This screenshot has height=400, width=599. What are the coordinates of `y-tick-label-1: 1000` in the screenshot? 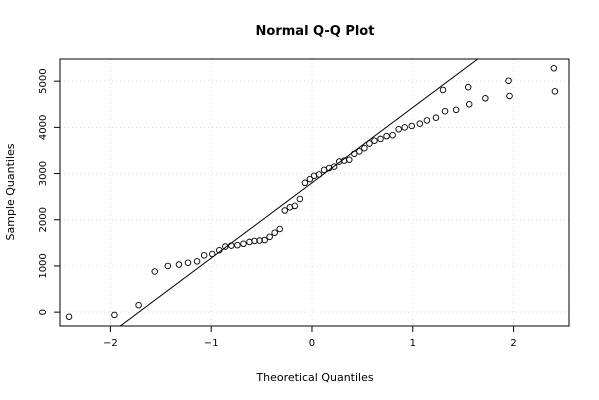 It's located at (43, 265).